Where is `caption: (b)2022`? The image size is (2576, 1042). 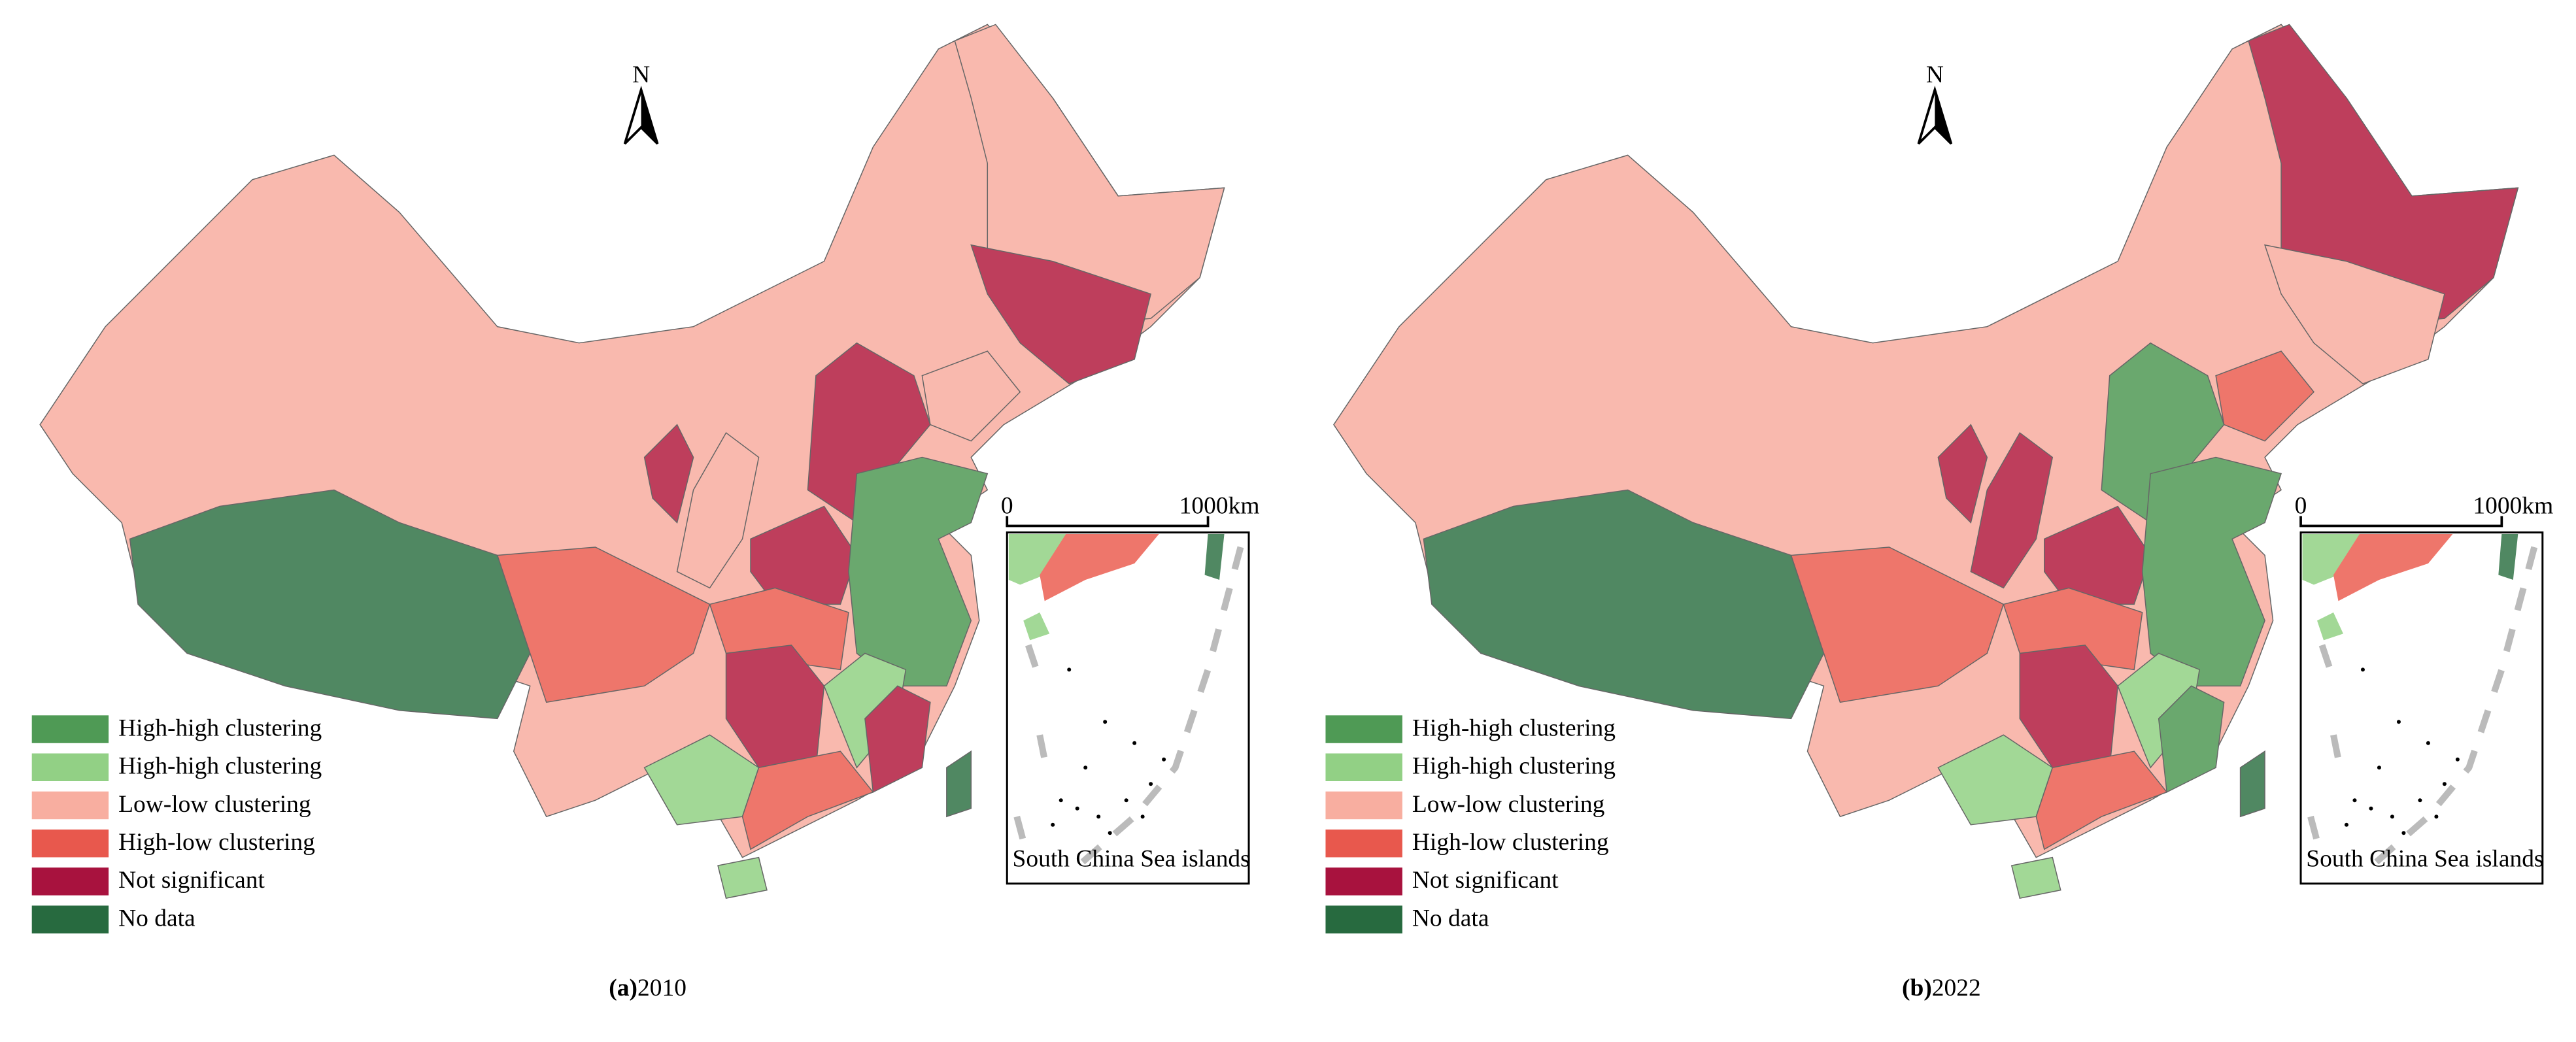 caption: (b)2022 is located at coordinates (1941, 988).